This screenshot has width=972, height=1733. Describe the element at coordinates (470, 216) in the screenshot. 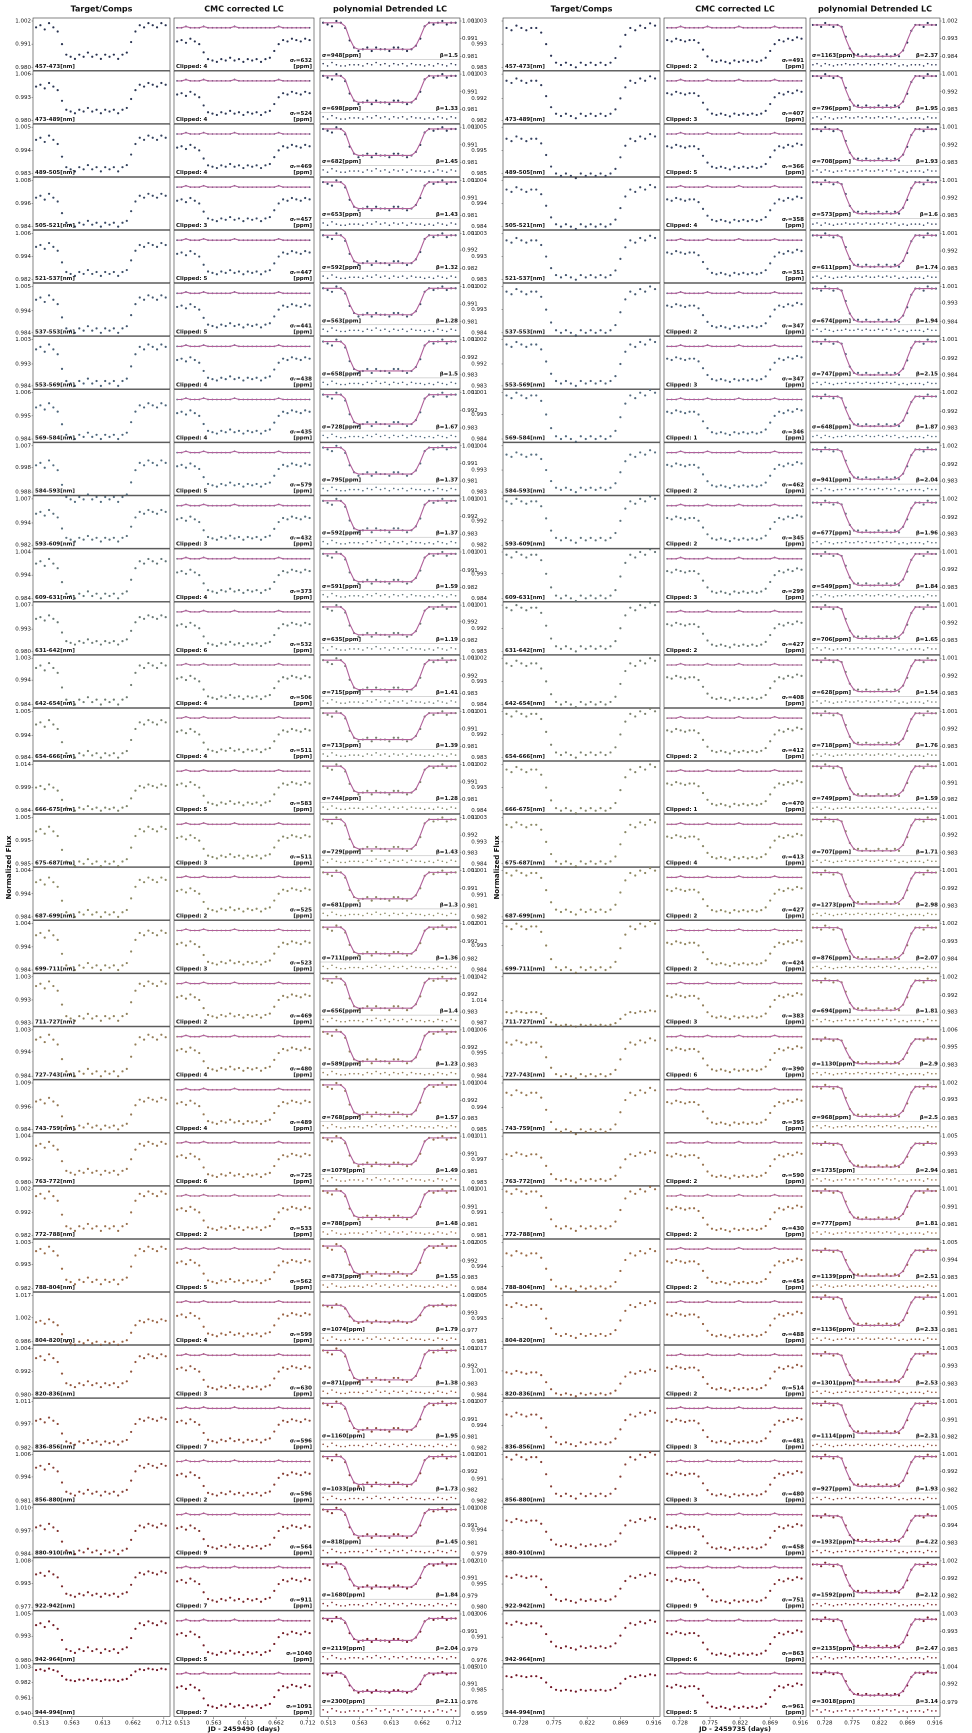

I see `y2-tick-label: 0.981` at that location.